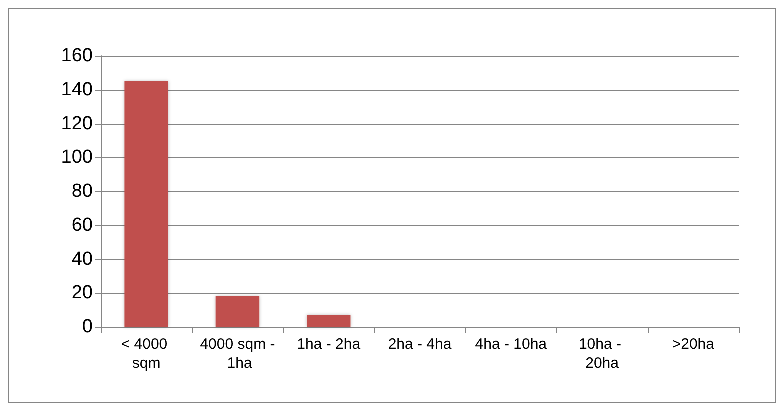 The image size is (784, 411). What do you see at coordinates (420, 344) in the screenshot?
I see `x-tick-label: 2ha - 4ha` at bounding box center [420, 344].